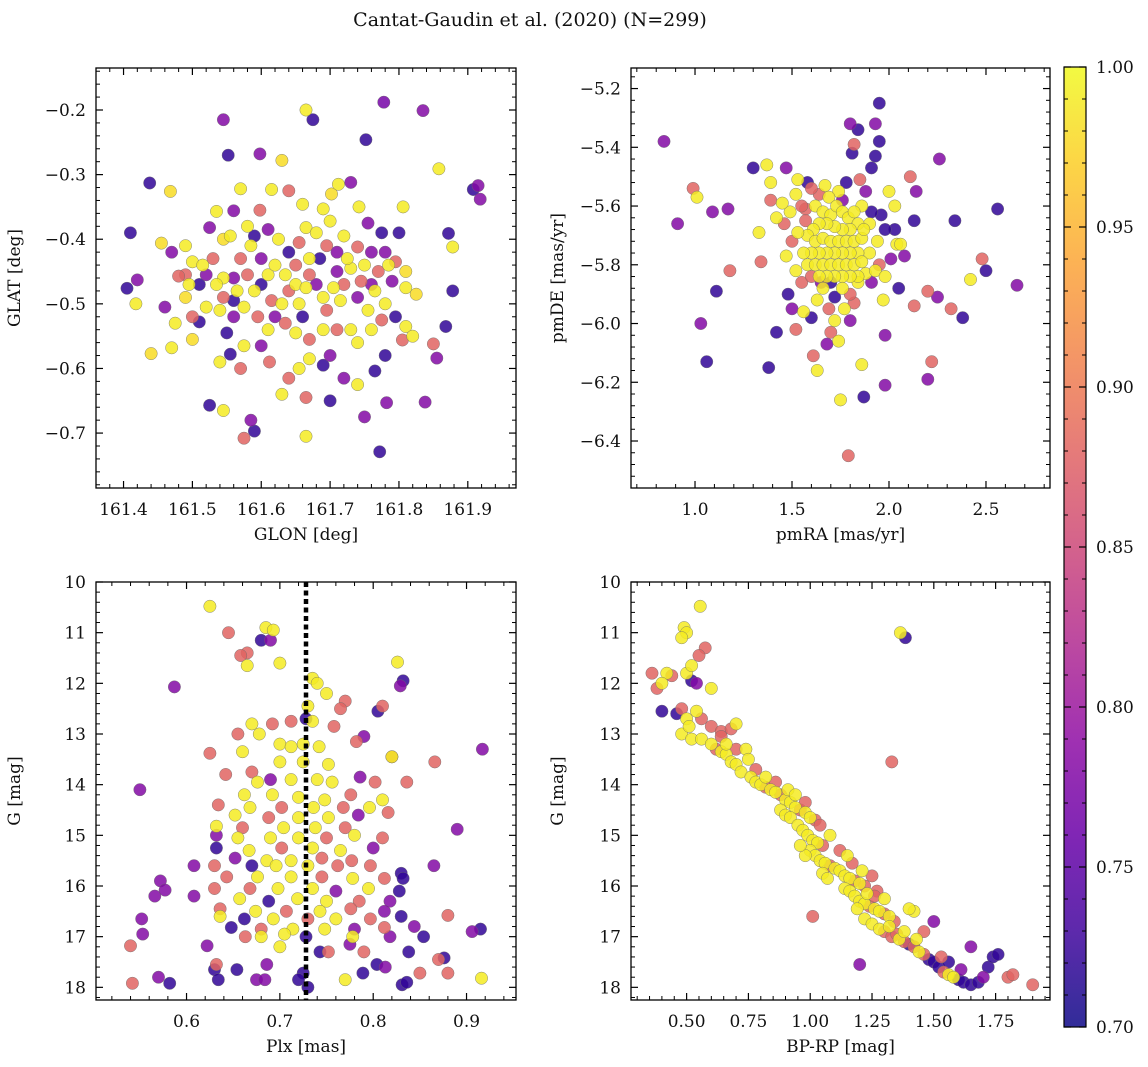 The width and height of the screenshot is (1148, 1067). What do you see at coordinates (467, 510) in the screenshot?
I see `x-tick-label: 161.9` at bounding box center [467, 510].